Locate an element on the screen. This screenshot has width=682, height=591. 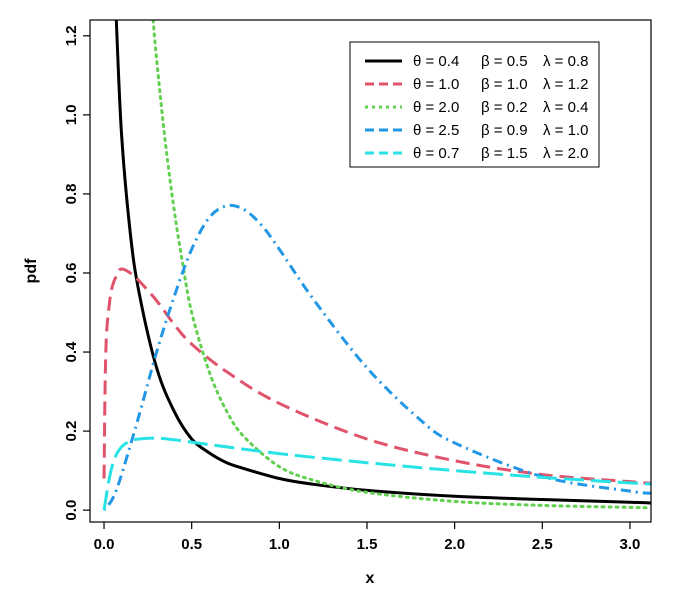
legend-theta-5: θ = 0.7 is located at coordinates (436, 153).